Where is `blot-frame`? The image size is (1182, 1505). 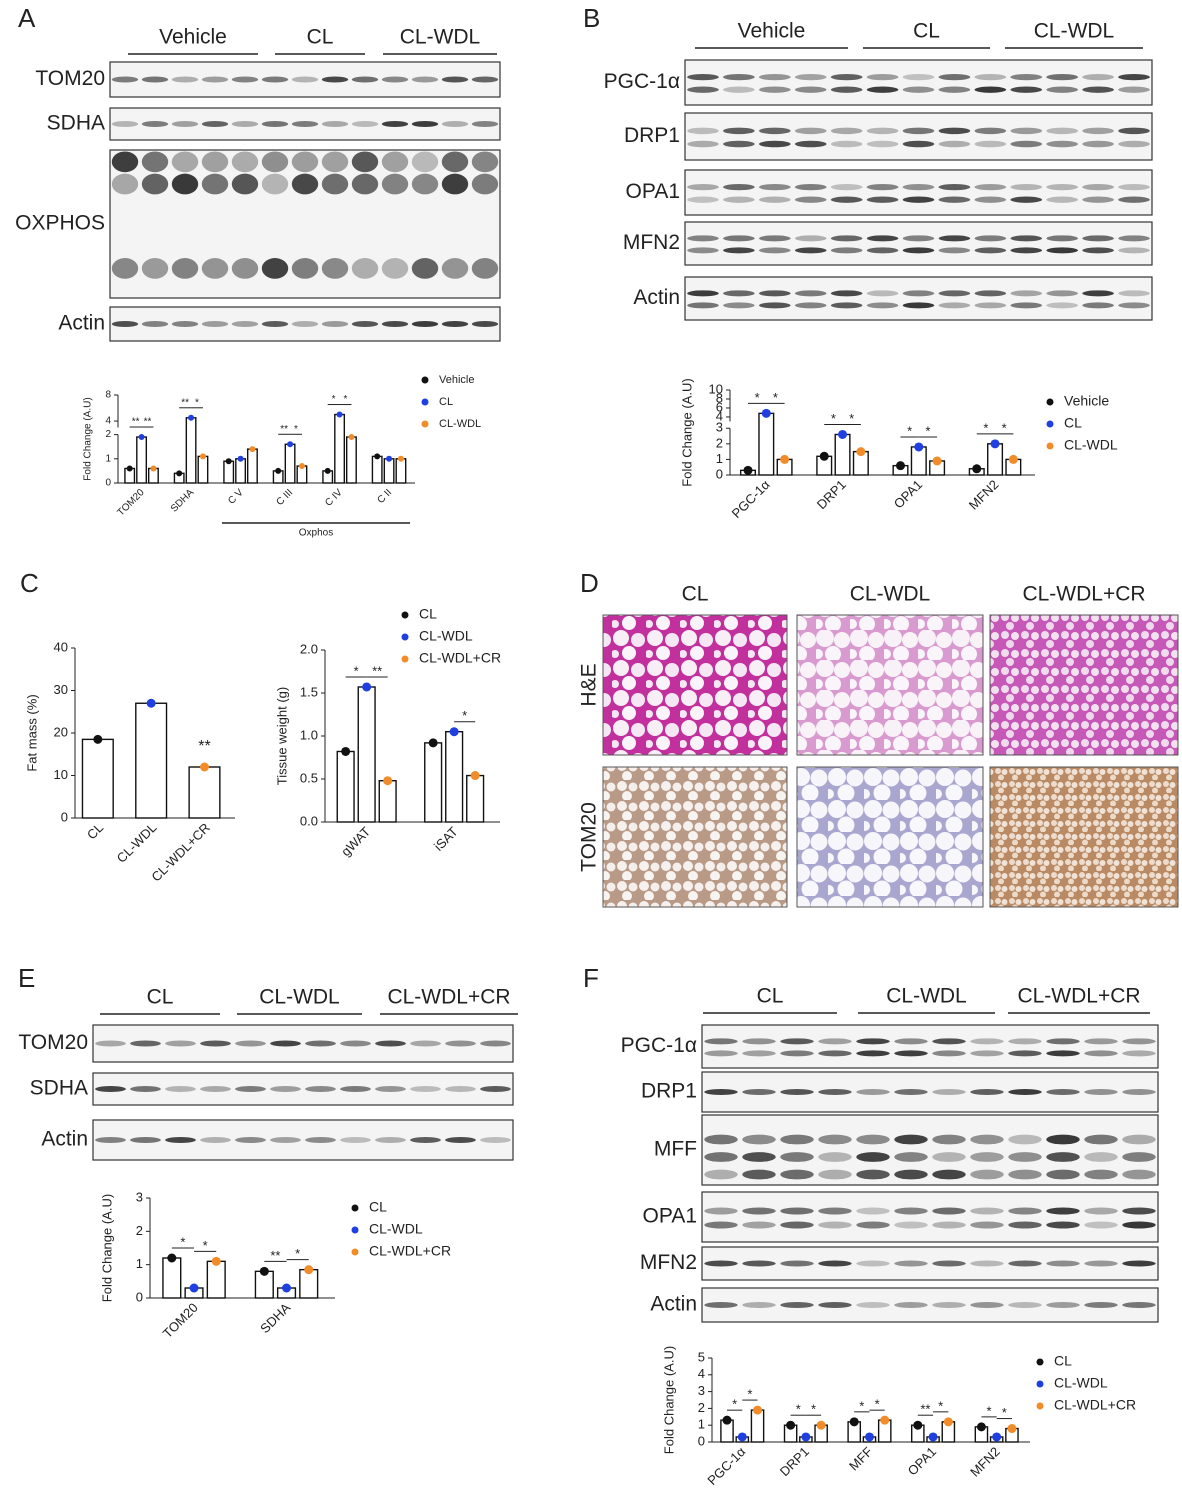
blot-frame is located at coordinates (930, 1217).